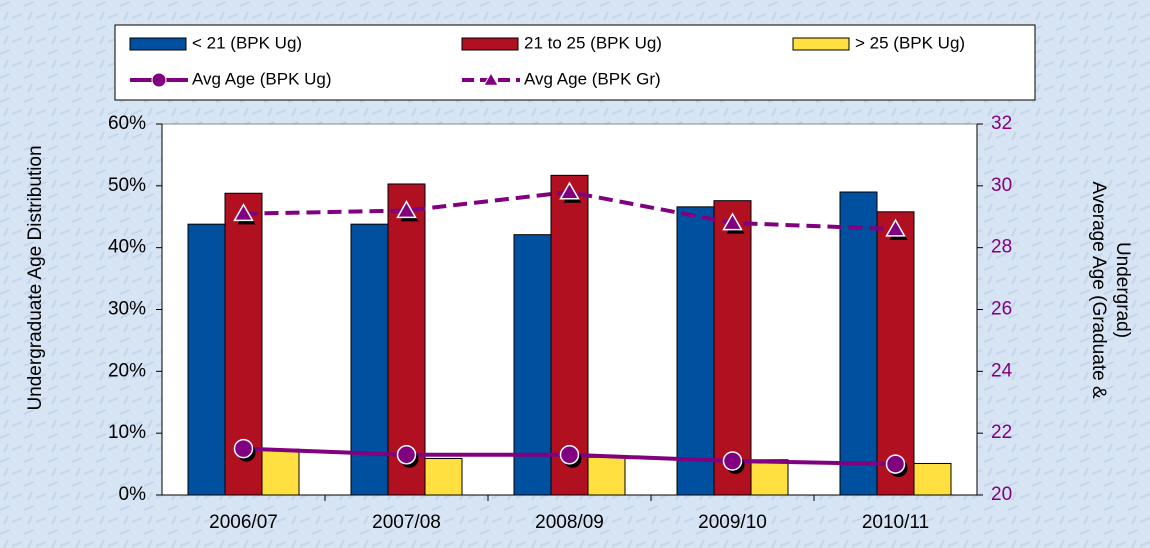 The height and width of the screenshot is (548, 1150). Describe the element at coordinates (35, 277) in the screenshot. I see `y-axis-label: Undergraduate Age Distribution` at that location.